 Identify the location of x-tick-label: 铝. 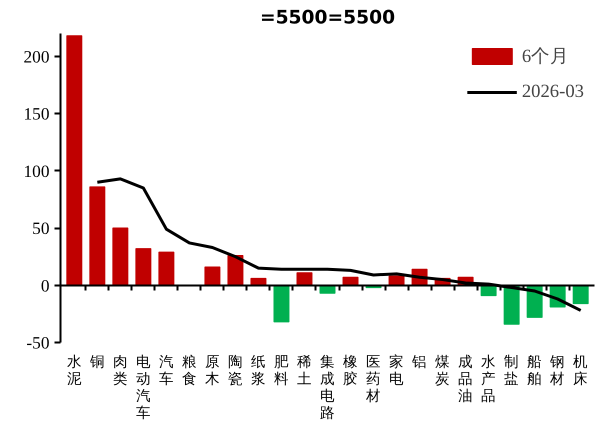
(419, 362).